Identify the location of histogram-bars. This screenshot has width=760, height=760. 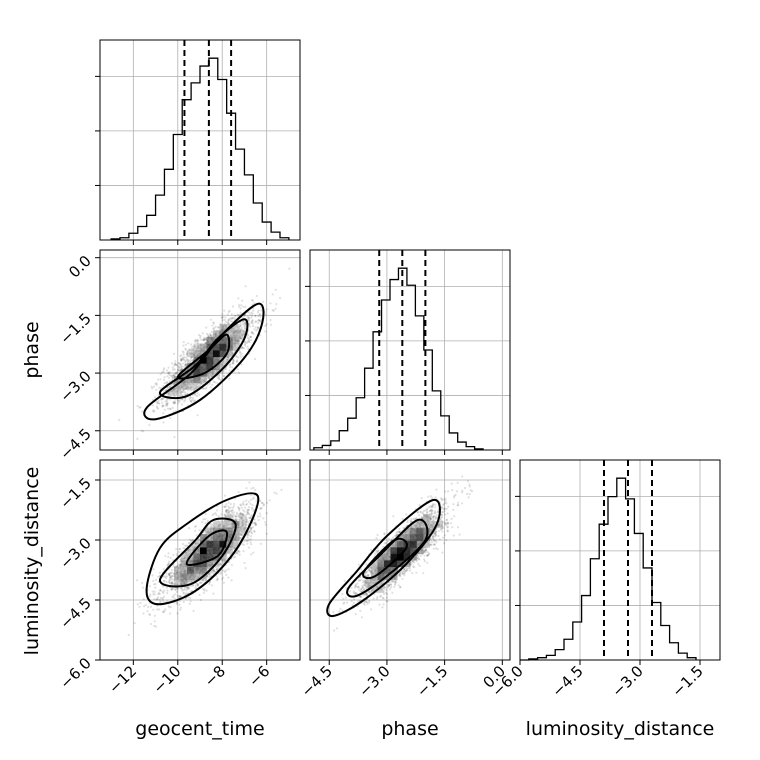
(398, 358).